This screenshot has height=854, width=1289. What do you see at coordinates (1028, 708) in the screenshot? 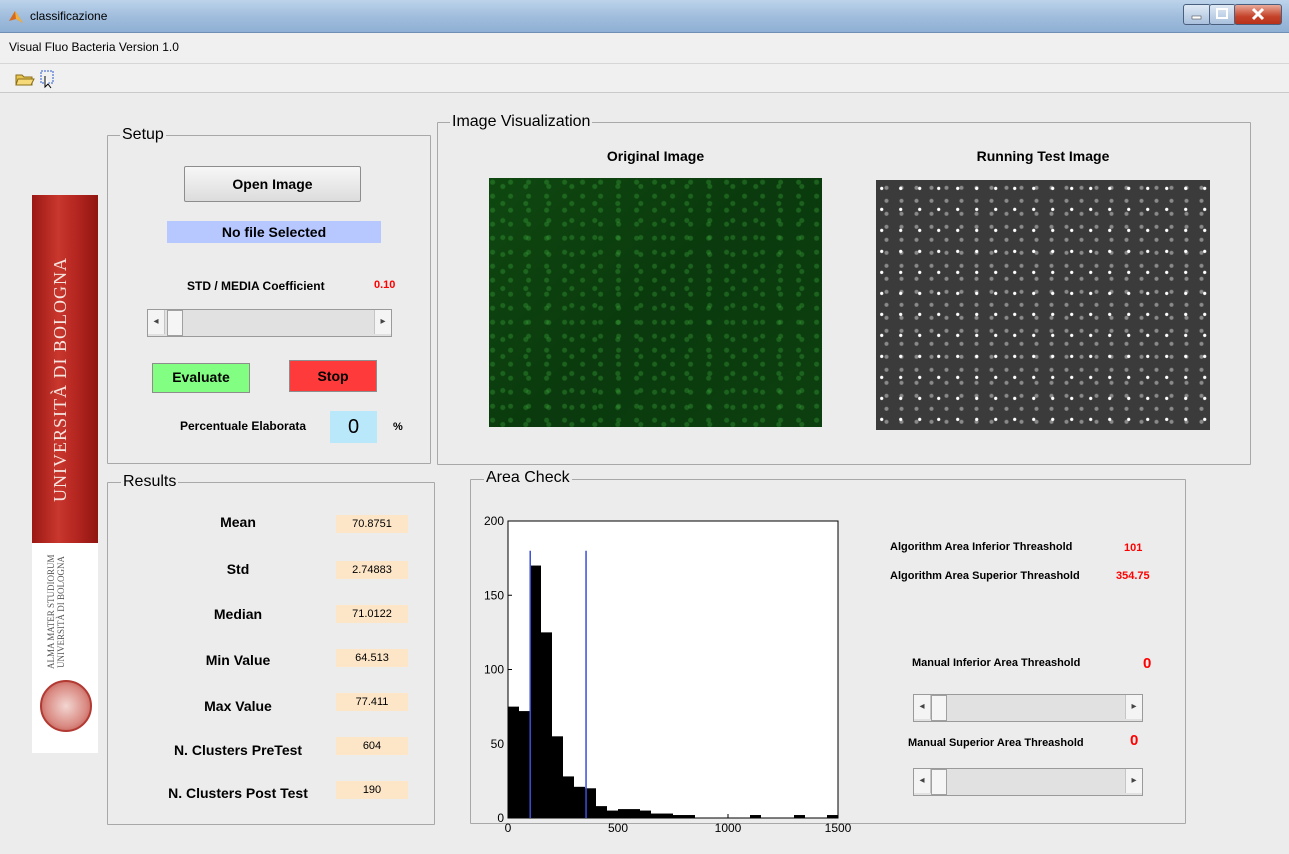
I see `manual-inferior-slider: ◂ ▸` at bounding box center [1028, 708].